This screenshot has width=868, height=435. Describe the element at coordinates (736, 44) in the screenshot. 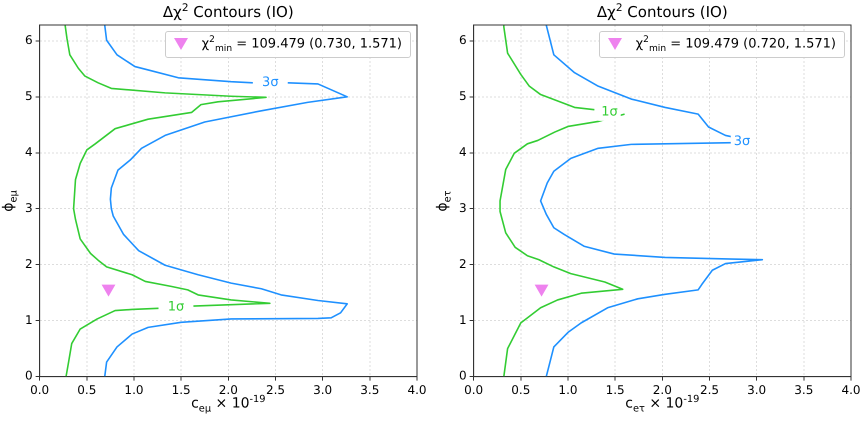

I see `legend-label: χ$^{2}$$_{min}$ = 109.479 (0.720, 1.571)` at that location.